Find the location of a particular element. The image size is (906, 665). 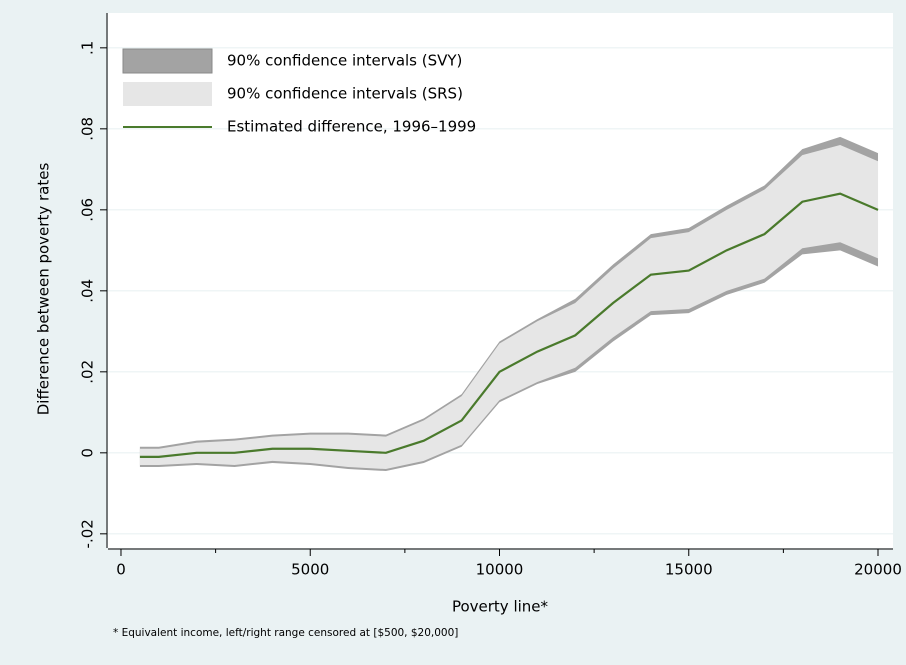

x-axis-title: Poverty line* is located at coordinates (500, 607).